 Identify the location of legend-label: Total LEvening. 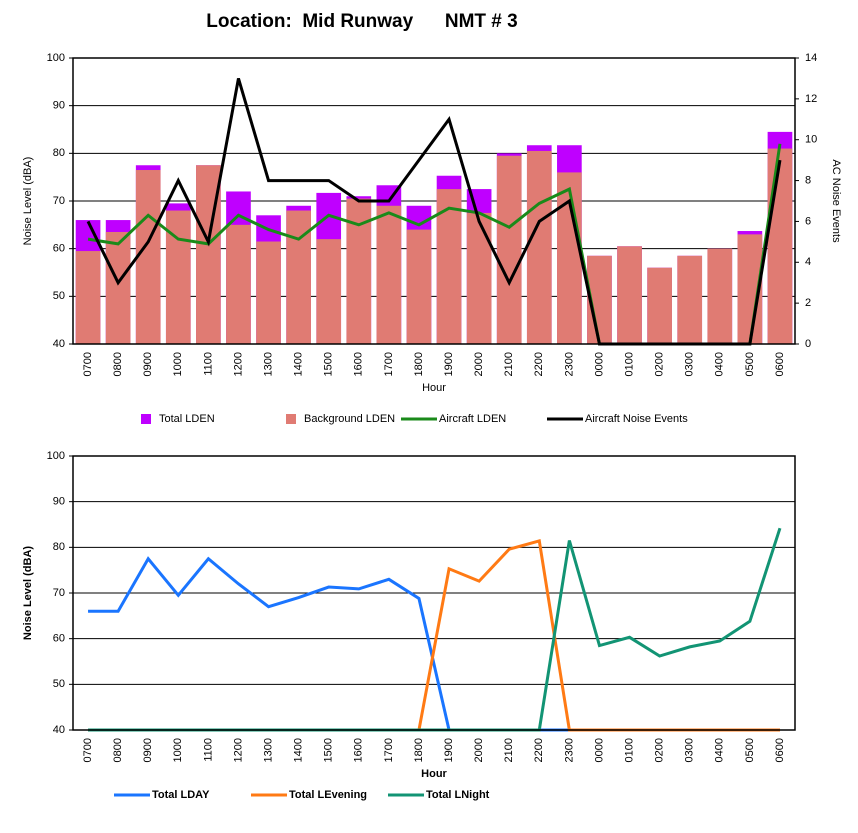
(328, 795).